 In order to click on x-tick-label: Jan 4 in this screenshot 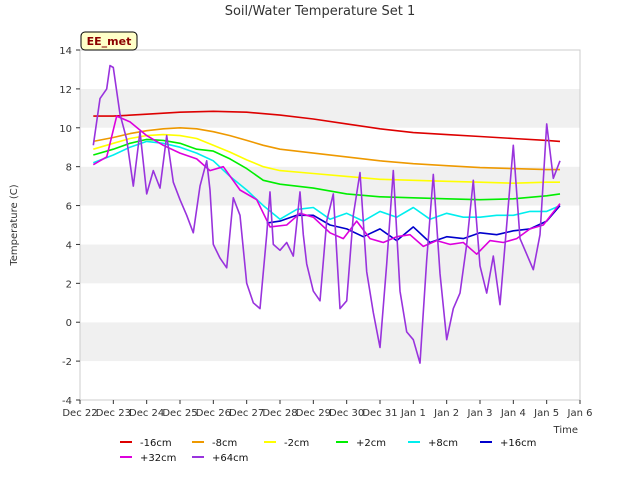, I will do `click(513, 413)`.